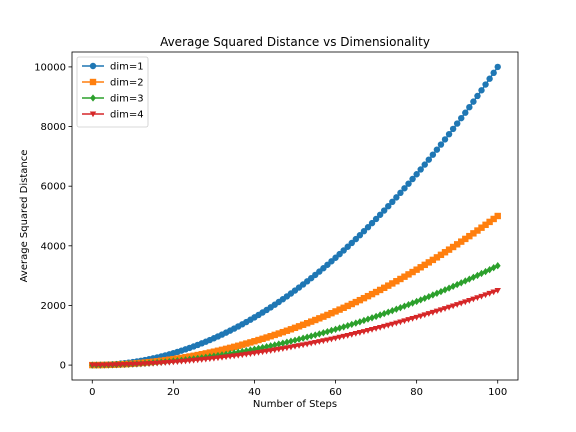  I want to click on x-tick-label: 60, so click(335, 392).